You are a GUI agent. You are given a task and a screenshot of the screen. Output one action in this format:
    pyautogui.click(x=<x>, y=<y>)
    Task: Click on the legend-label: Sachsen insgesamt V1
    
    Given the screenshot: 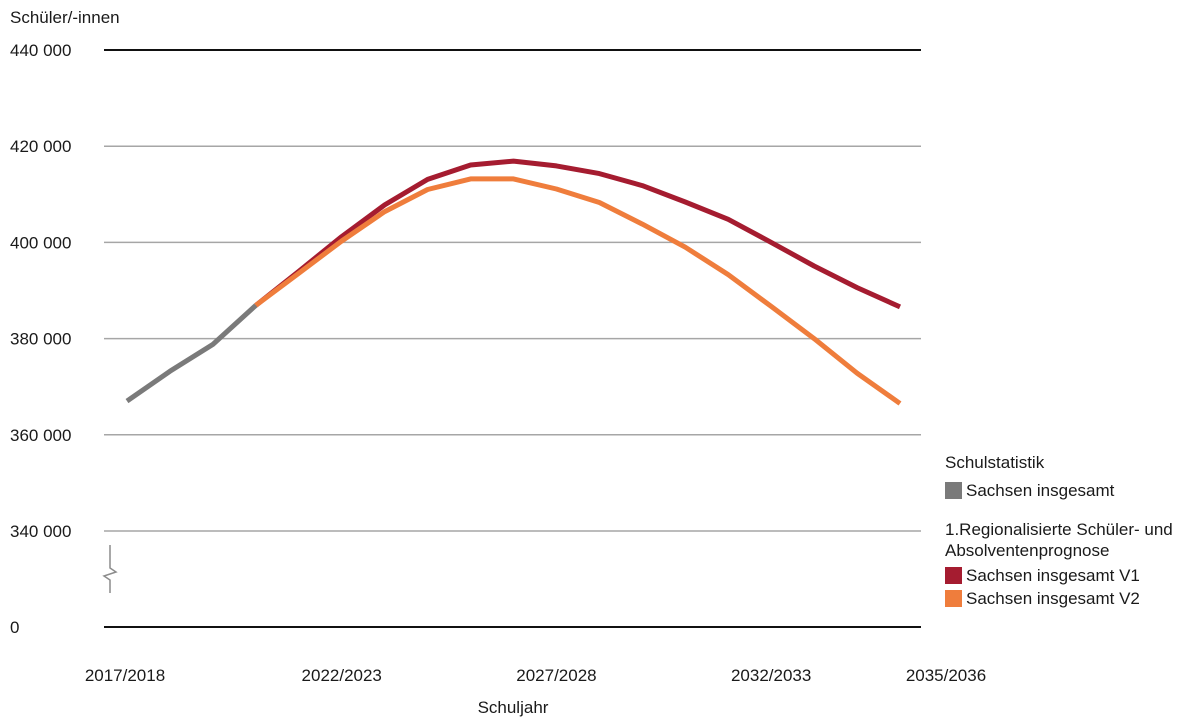 What is the action you would take?
    pyautogui.click(x=1053, y=575)
    